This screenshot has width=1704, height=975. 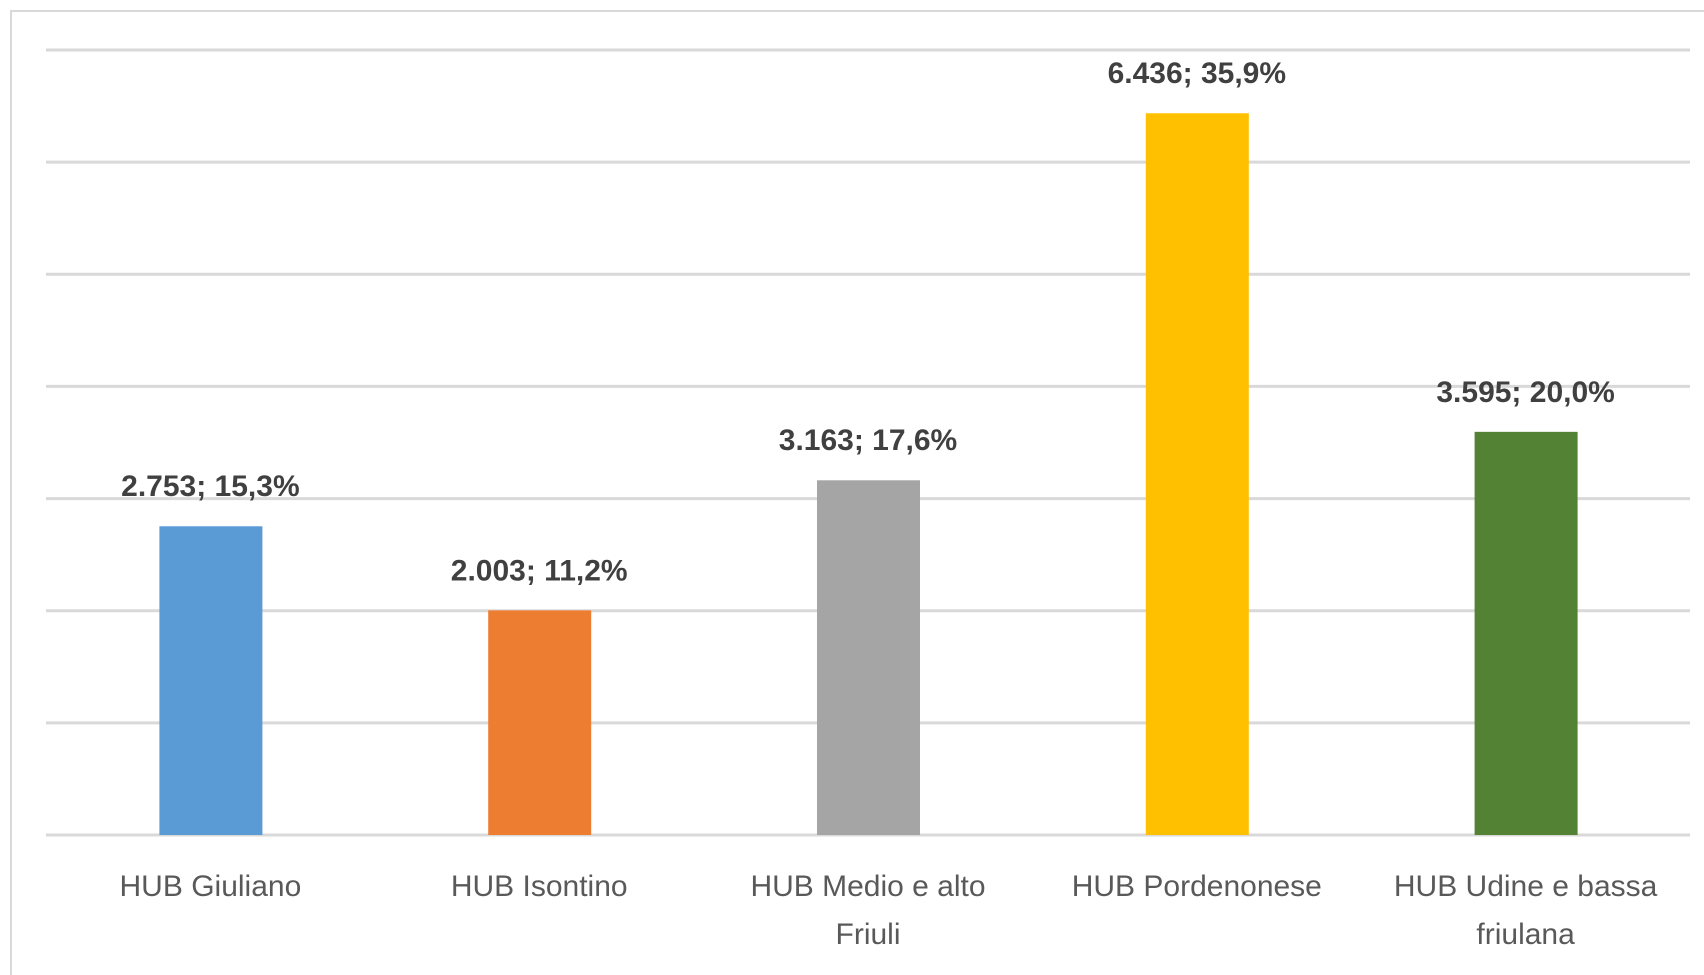 I want to click on x-tick-label: HUB Udine e bassa friulana, so click(x=1525, y=910).